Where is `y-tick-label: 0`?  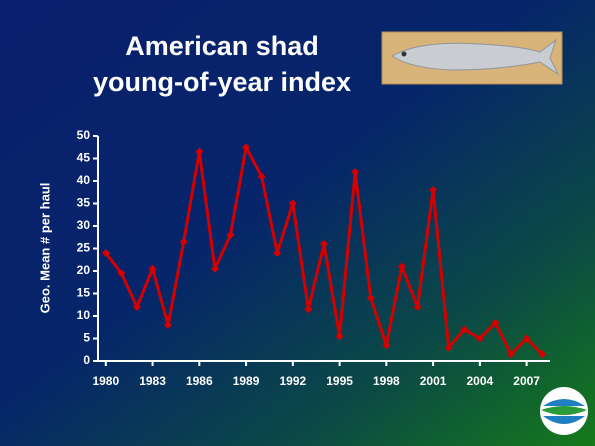 y-tick-label: 0 is located at coordinates (86, 360).